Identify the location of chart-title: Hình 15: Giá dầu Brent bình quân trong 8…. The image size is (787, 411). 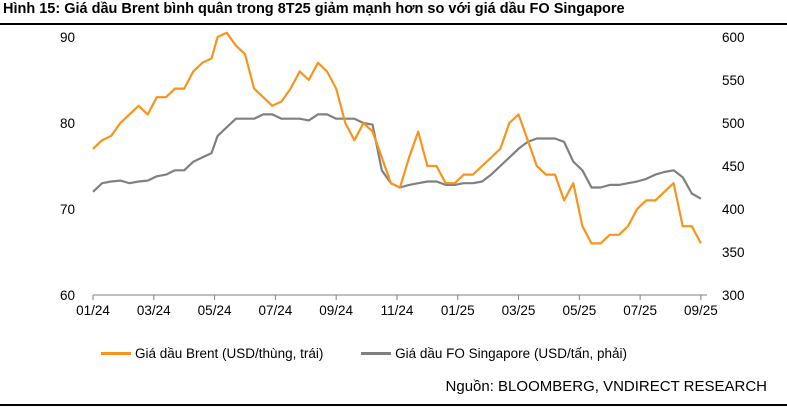
(314, 9).